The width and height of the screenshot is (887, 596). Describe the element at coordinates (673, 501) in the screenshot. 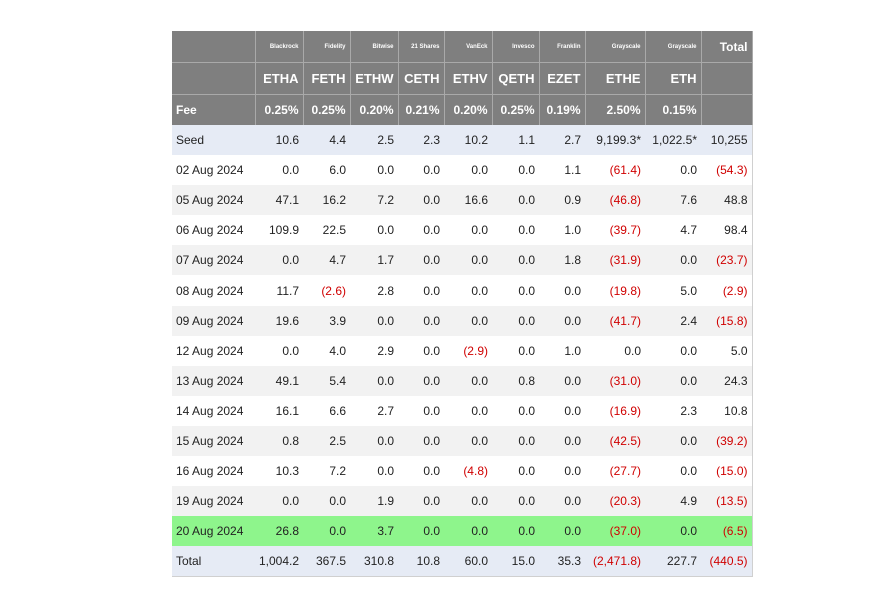

I see `flow-cell: 4.9` at that location.